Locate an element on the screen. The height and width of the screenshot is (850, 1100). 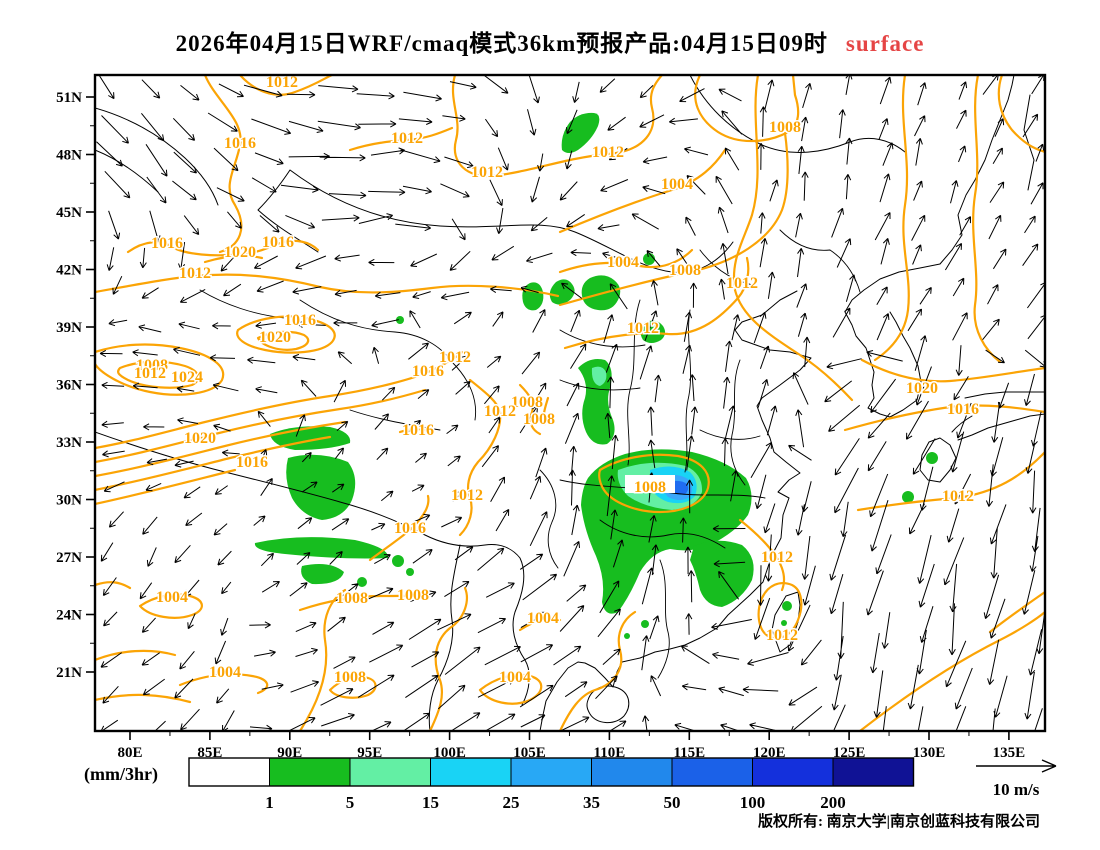
x-axis-label: 85E is located at coordinates (209, 753).